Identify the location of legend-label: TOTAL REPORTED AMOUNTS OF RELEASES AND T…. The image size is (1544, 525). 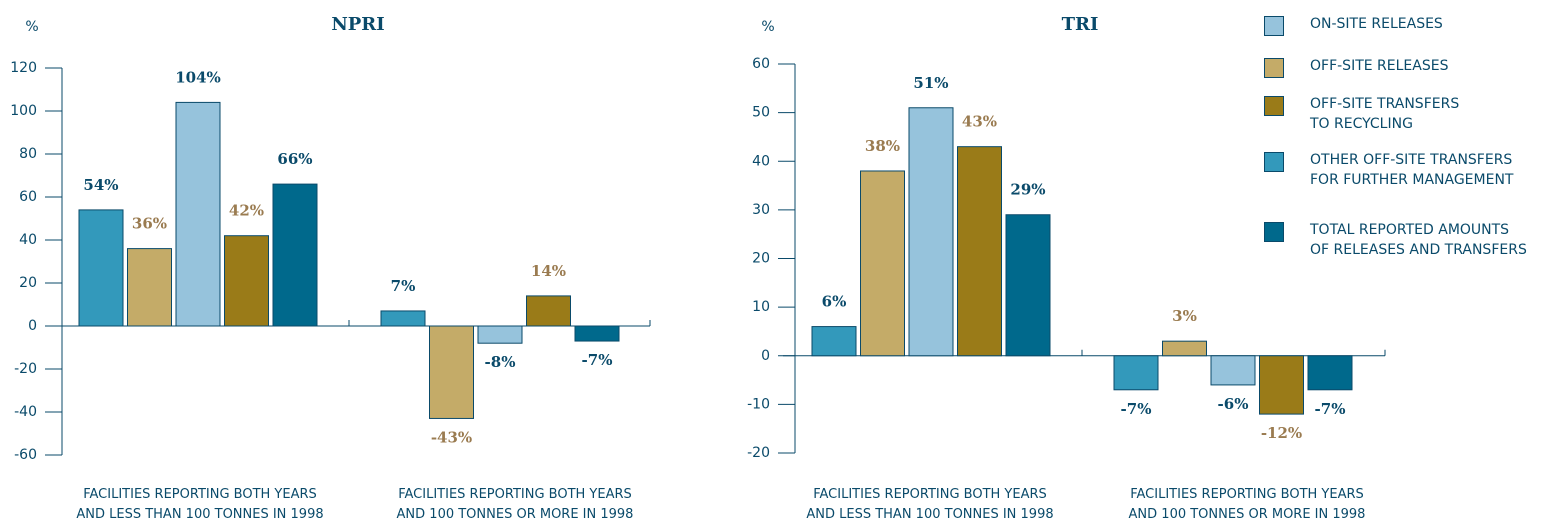
(1418, 240).